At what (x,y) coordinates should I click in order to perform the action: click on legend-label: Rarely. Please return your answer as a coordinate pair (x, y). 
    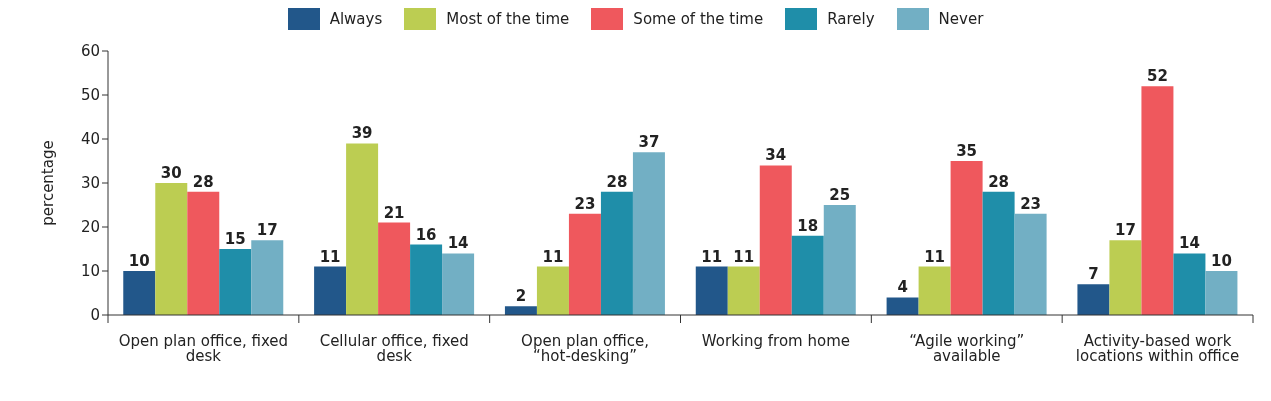
    Looking at the image, I should click on (851, 19).